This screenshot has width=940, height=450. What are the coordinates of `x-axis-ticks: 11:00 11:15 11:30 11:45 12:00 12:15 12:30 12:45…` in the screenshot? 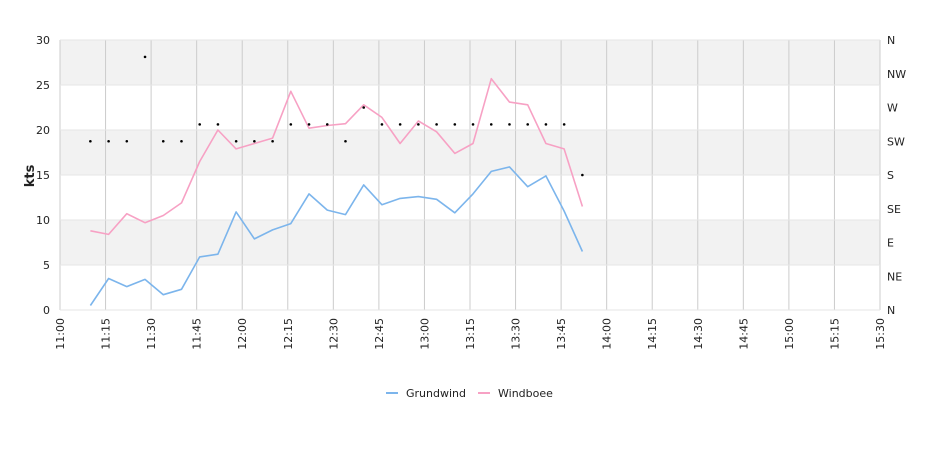 It's located at (470, 334).